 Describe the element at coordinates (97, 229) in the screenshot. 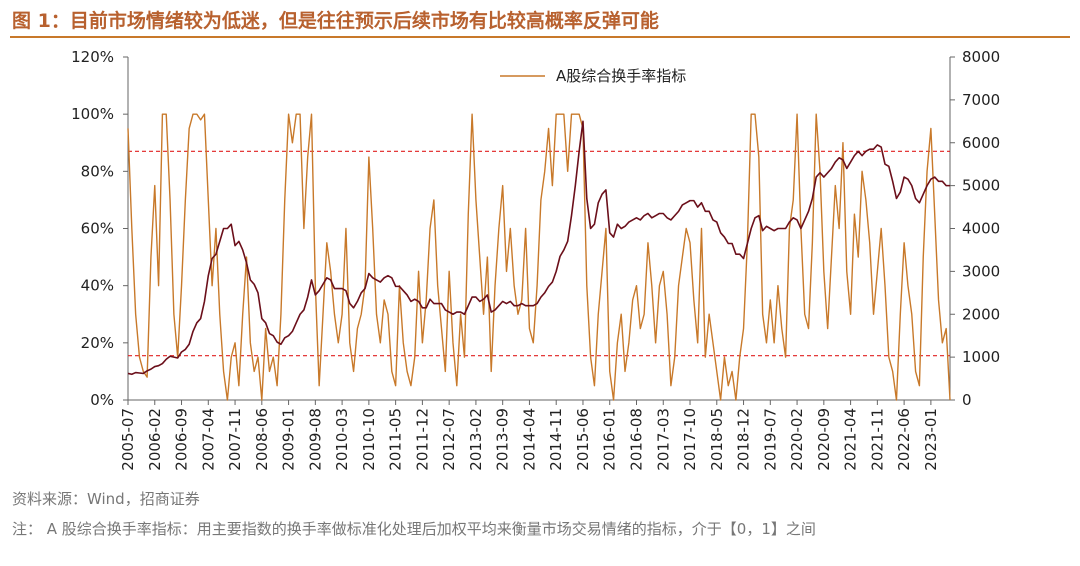

I see `y-tick-label: 60%` at that location.